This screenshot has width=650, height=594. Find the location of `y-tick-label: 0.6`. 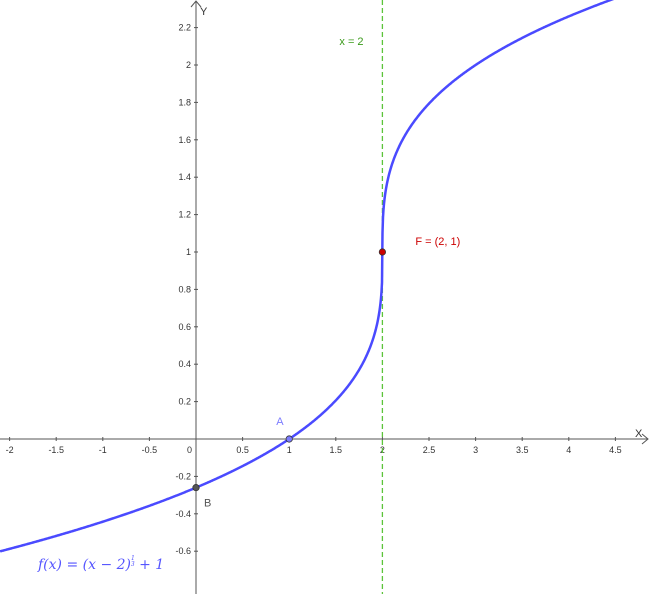

y-tick-label: 0.6 is located at coordinates (184, 327).